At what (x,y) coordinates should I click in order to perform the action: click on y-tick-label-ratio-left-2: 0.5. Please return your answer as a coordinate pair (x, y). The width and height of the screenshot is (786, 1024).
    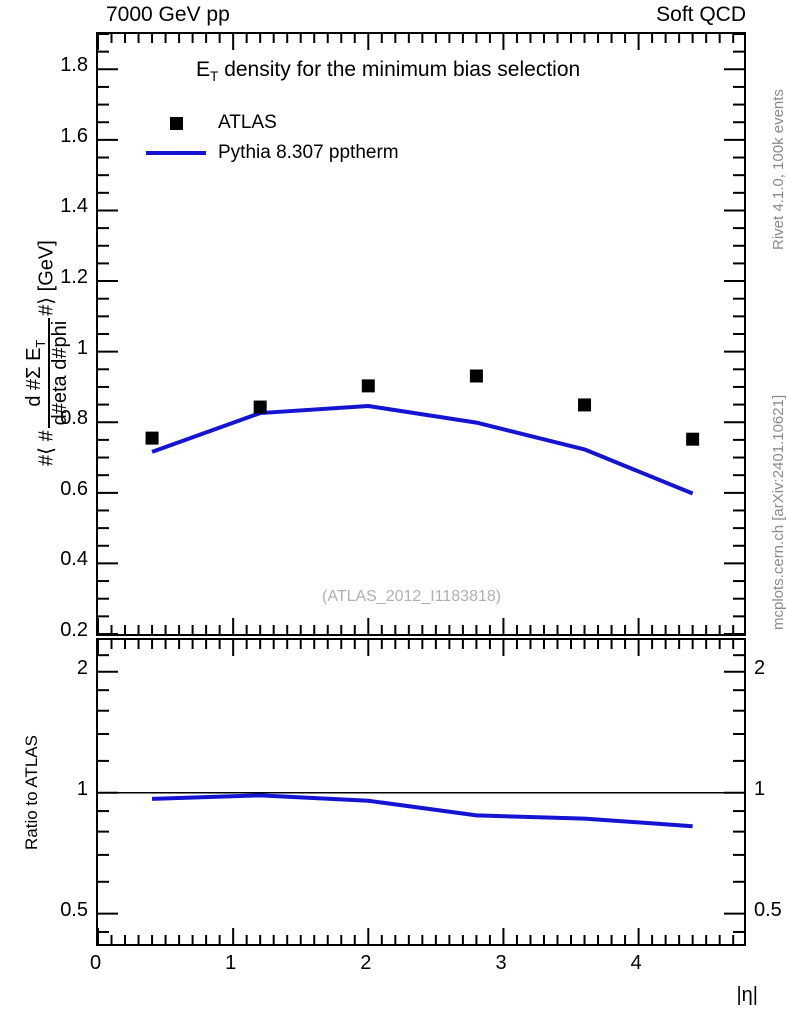
    Looking at the image, I should click on (74, 909).